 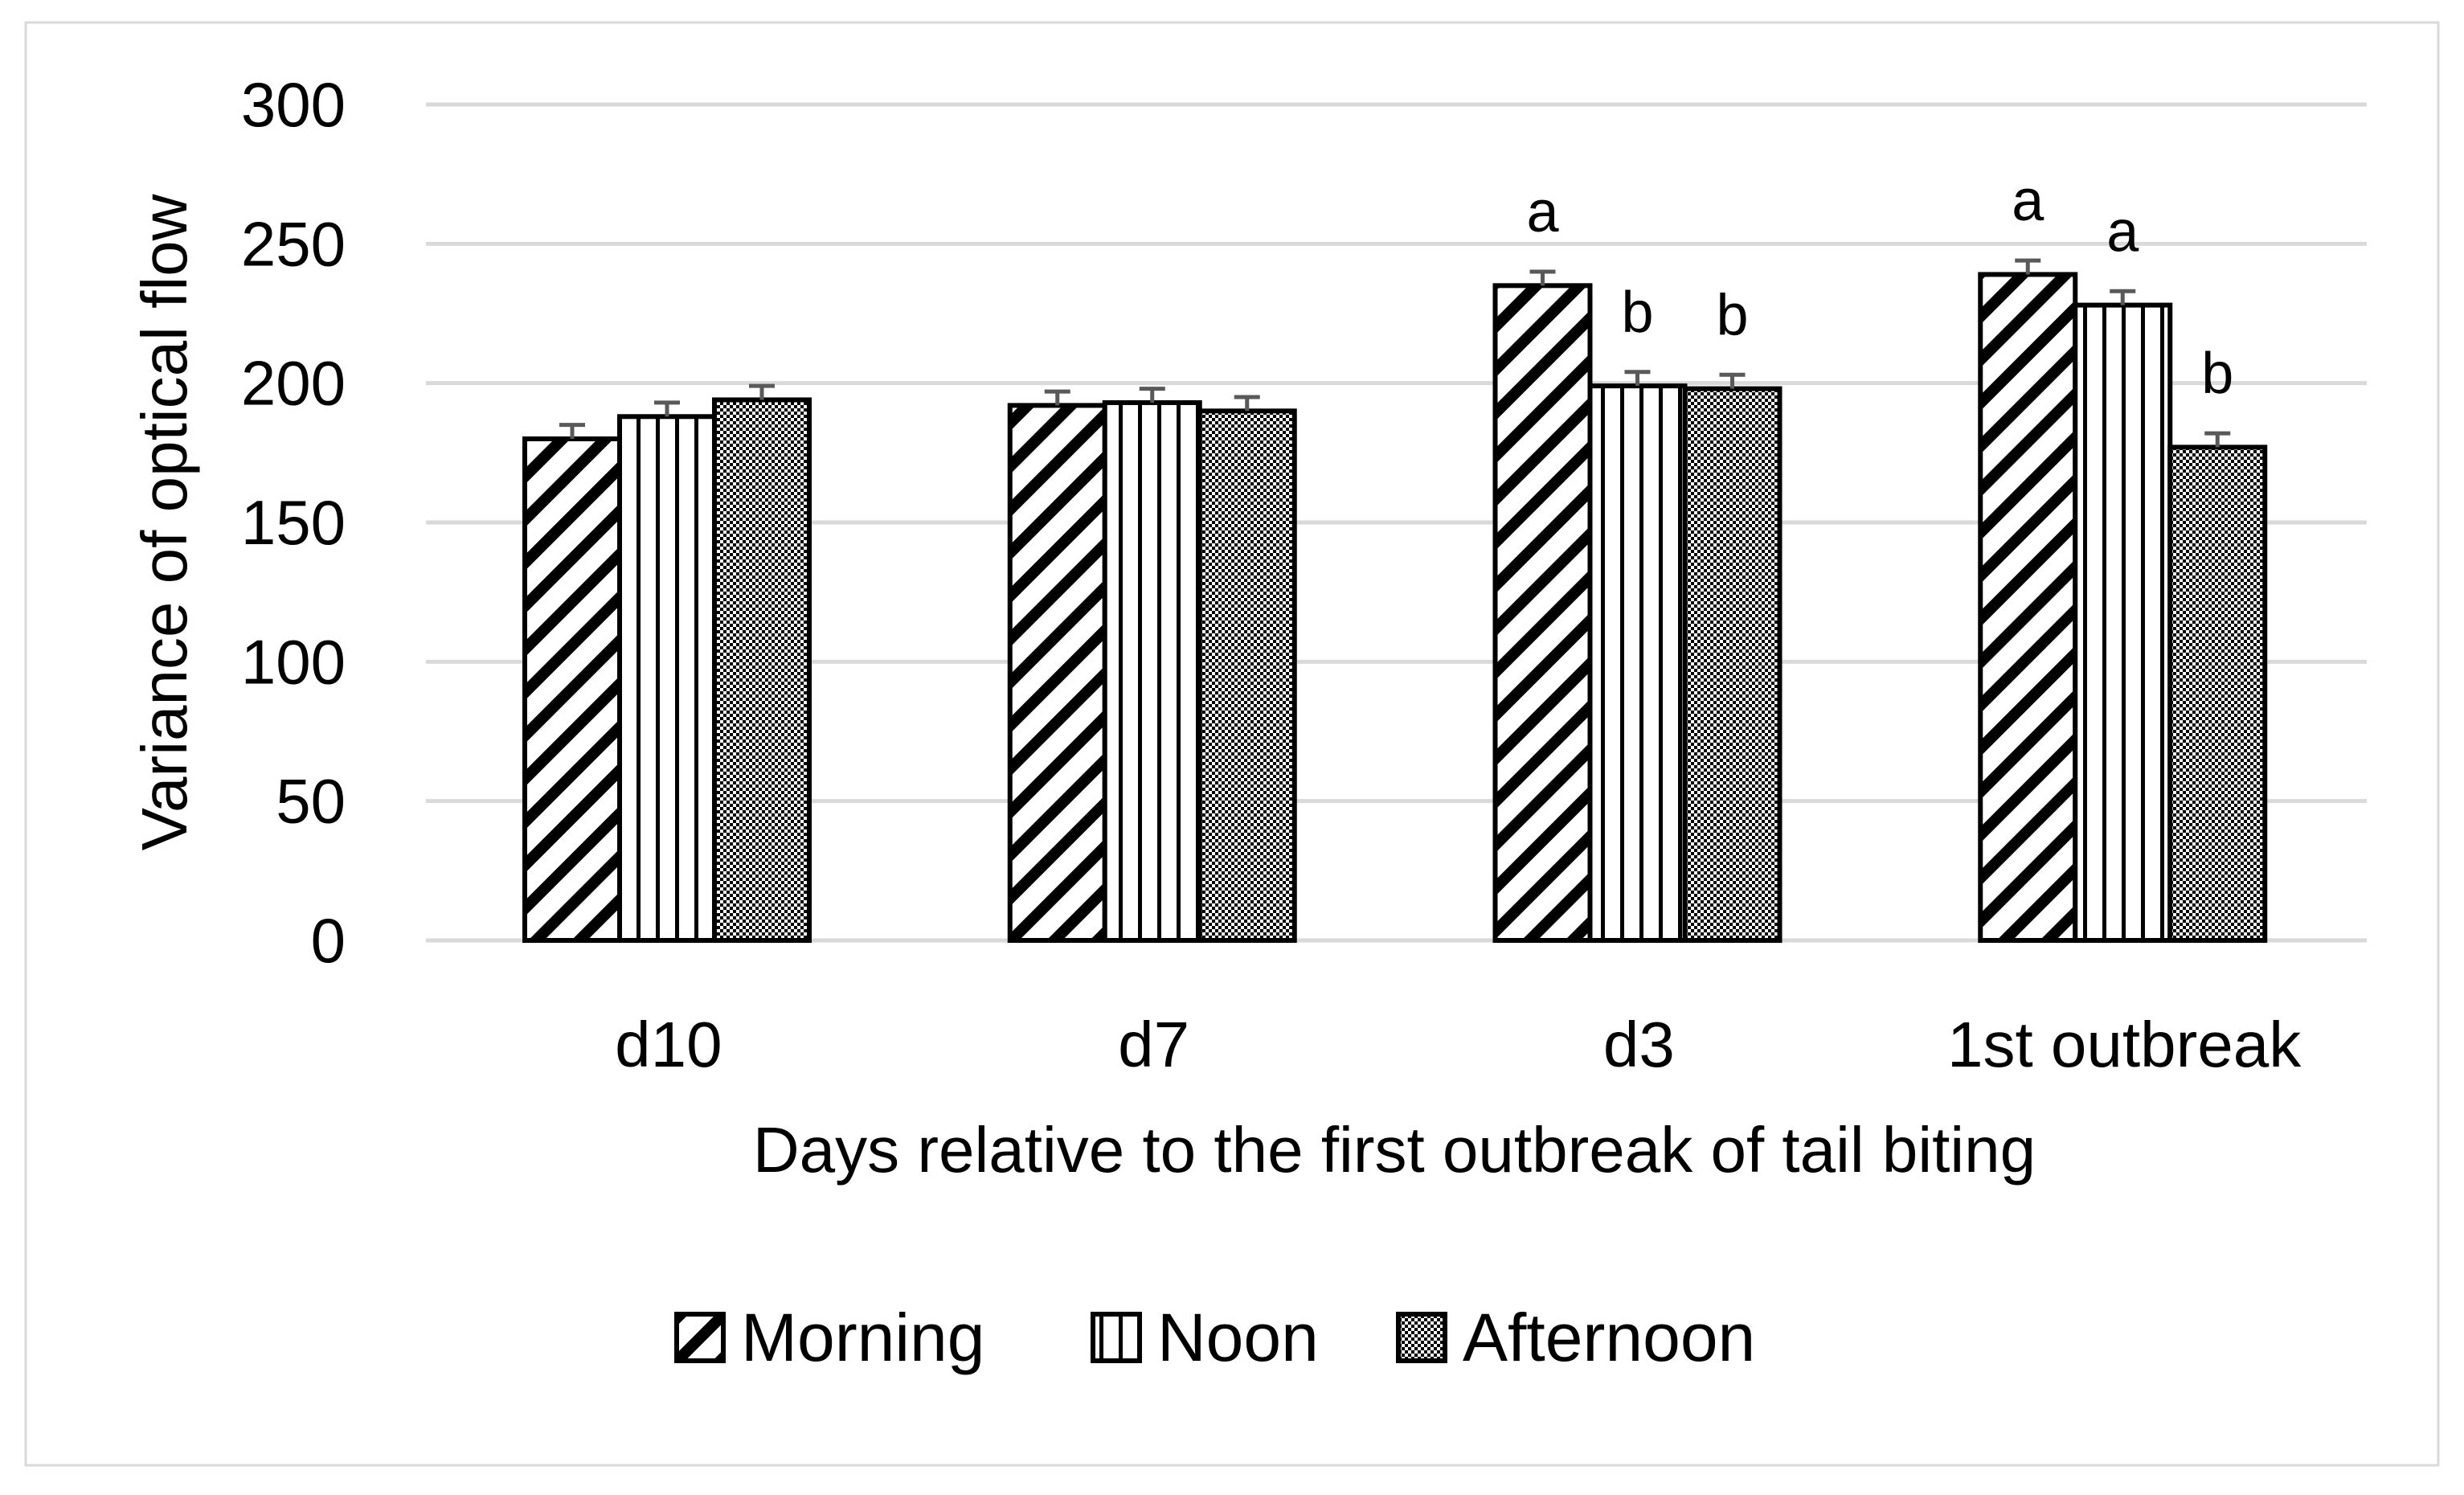 What do you see at coordinates (1238, 1337) in the screenshot?
I see `legend-label: Noon` at bounding box center [1238, 1337].